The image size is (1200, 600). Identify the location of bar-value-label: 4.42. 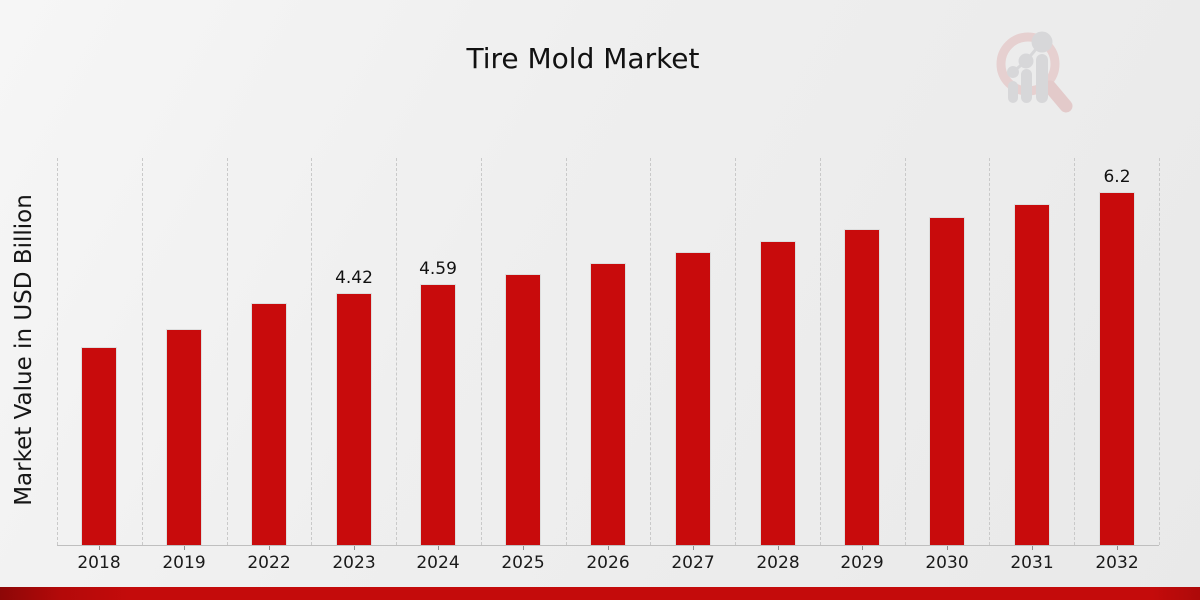
(354, 278).